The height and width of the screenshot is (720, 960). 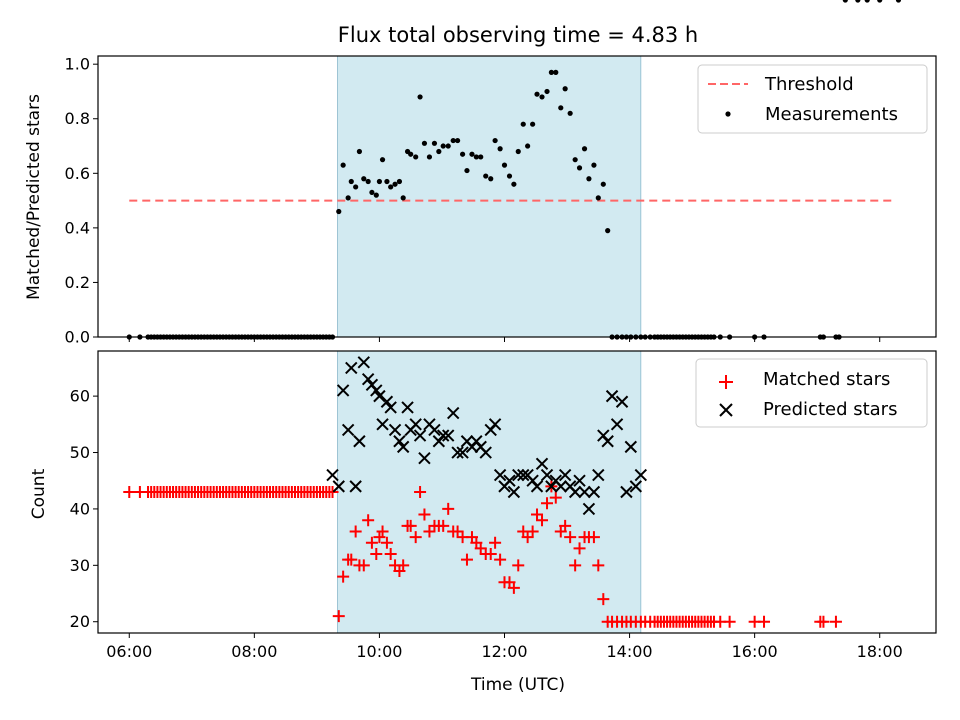 What do you see at coordinates (39, 493) in the screenshot?
I see `counts-y-axis-label: Count` at bounding box center [39, 493].